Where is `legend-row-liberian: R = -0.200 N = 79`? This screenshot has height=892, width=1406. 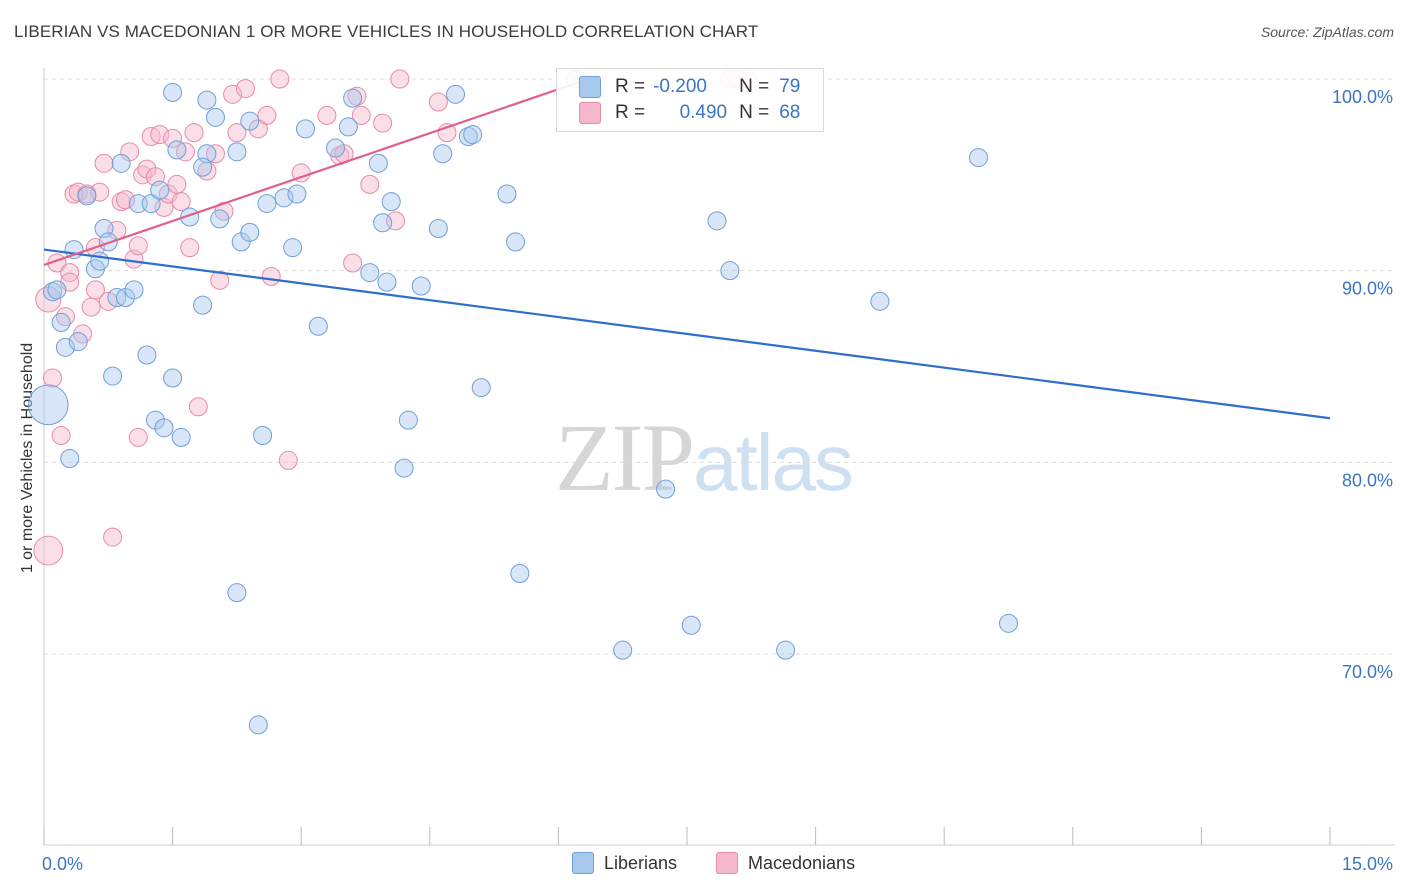
legend-row-liberian: R = -0.200 N = 79 is located at coordinates (689, 87).